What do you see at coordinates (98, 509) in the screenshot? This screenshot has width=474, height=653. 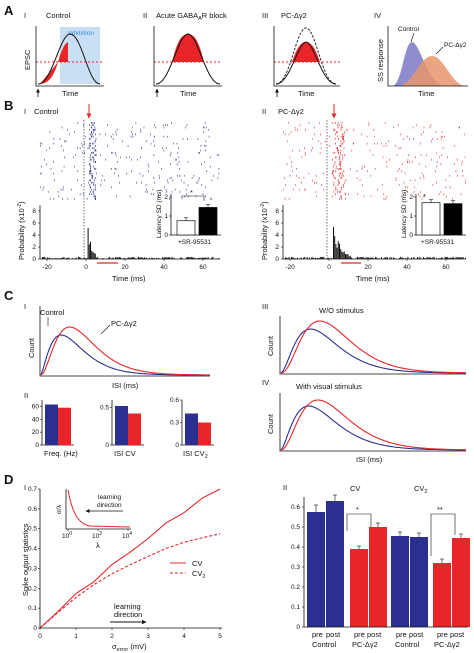 I see `d1-inset-axes` at bounding box center [98, 509].